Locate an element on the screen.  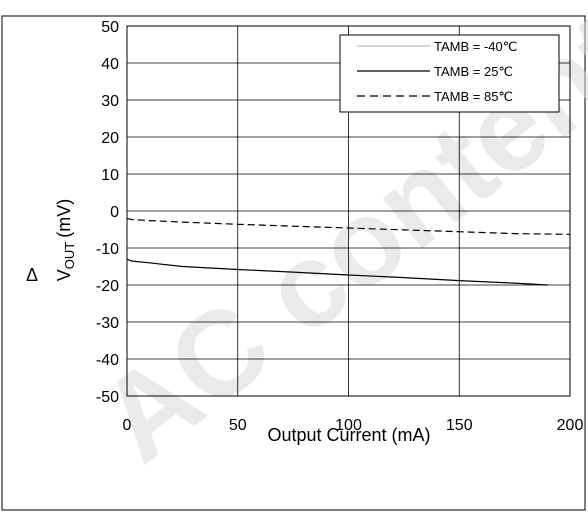
legend-label: TAMB = -40℃ is located at coordinates (475, 46).